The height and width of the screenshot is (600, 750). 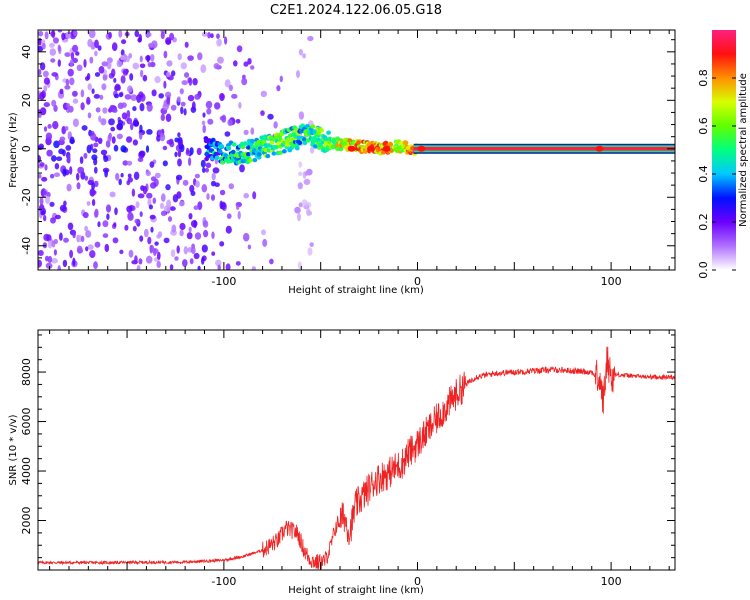 I want to click on snr-ylabel: SNR (10 * v/v), so click(x=13, y=449).